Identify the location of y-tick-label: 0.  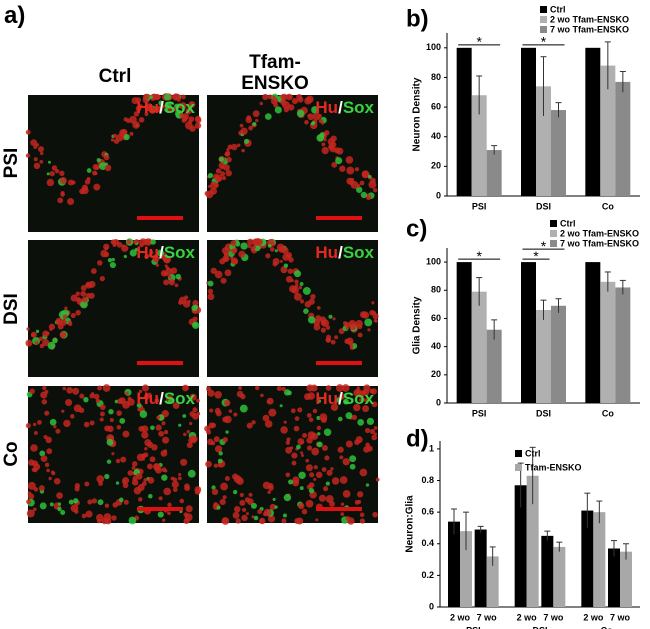
(438, 402).